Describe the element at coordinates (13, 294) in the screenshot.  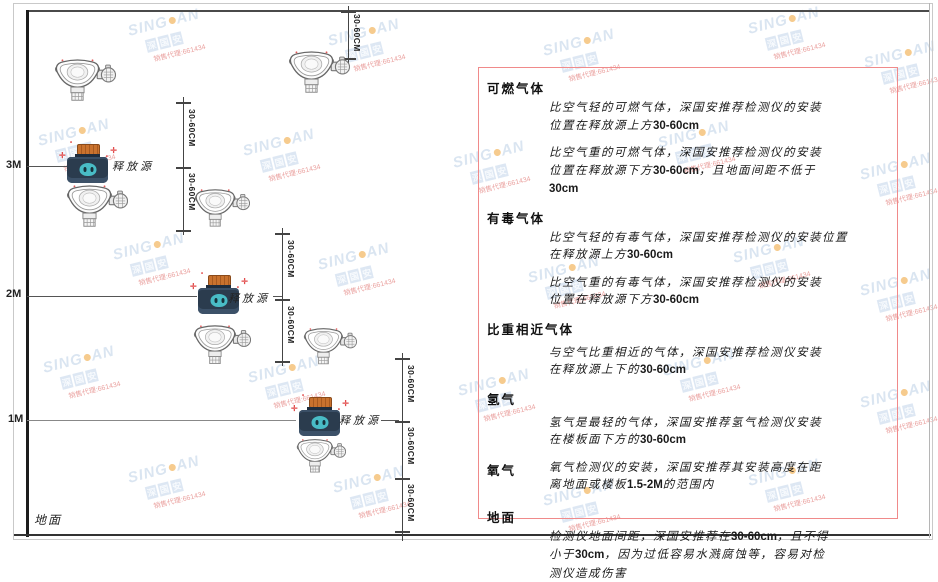
I see `height-label-2m: 2M` at that location.